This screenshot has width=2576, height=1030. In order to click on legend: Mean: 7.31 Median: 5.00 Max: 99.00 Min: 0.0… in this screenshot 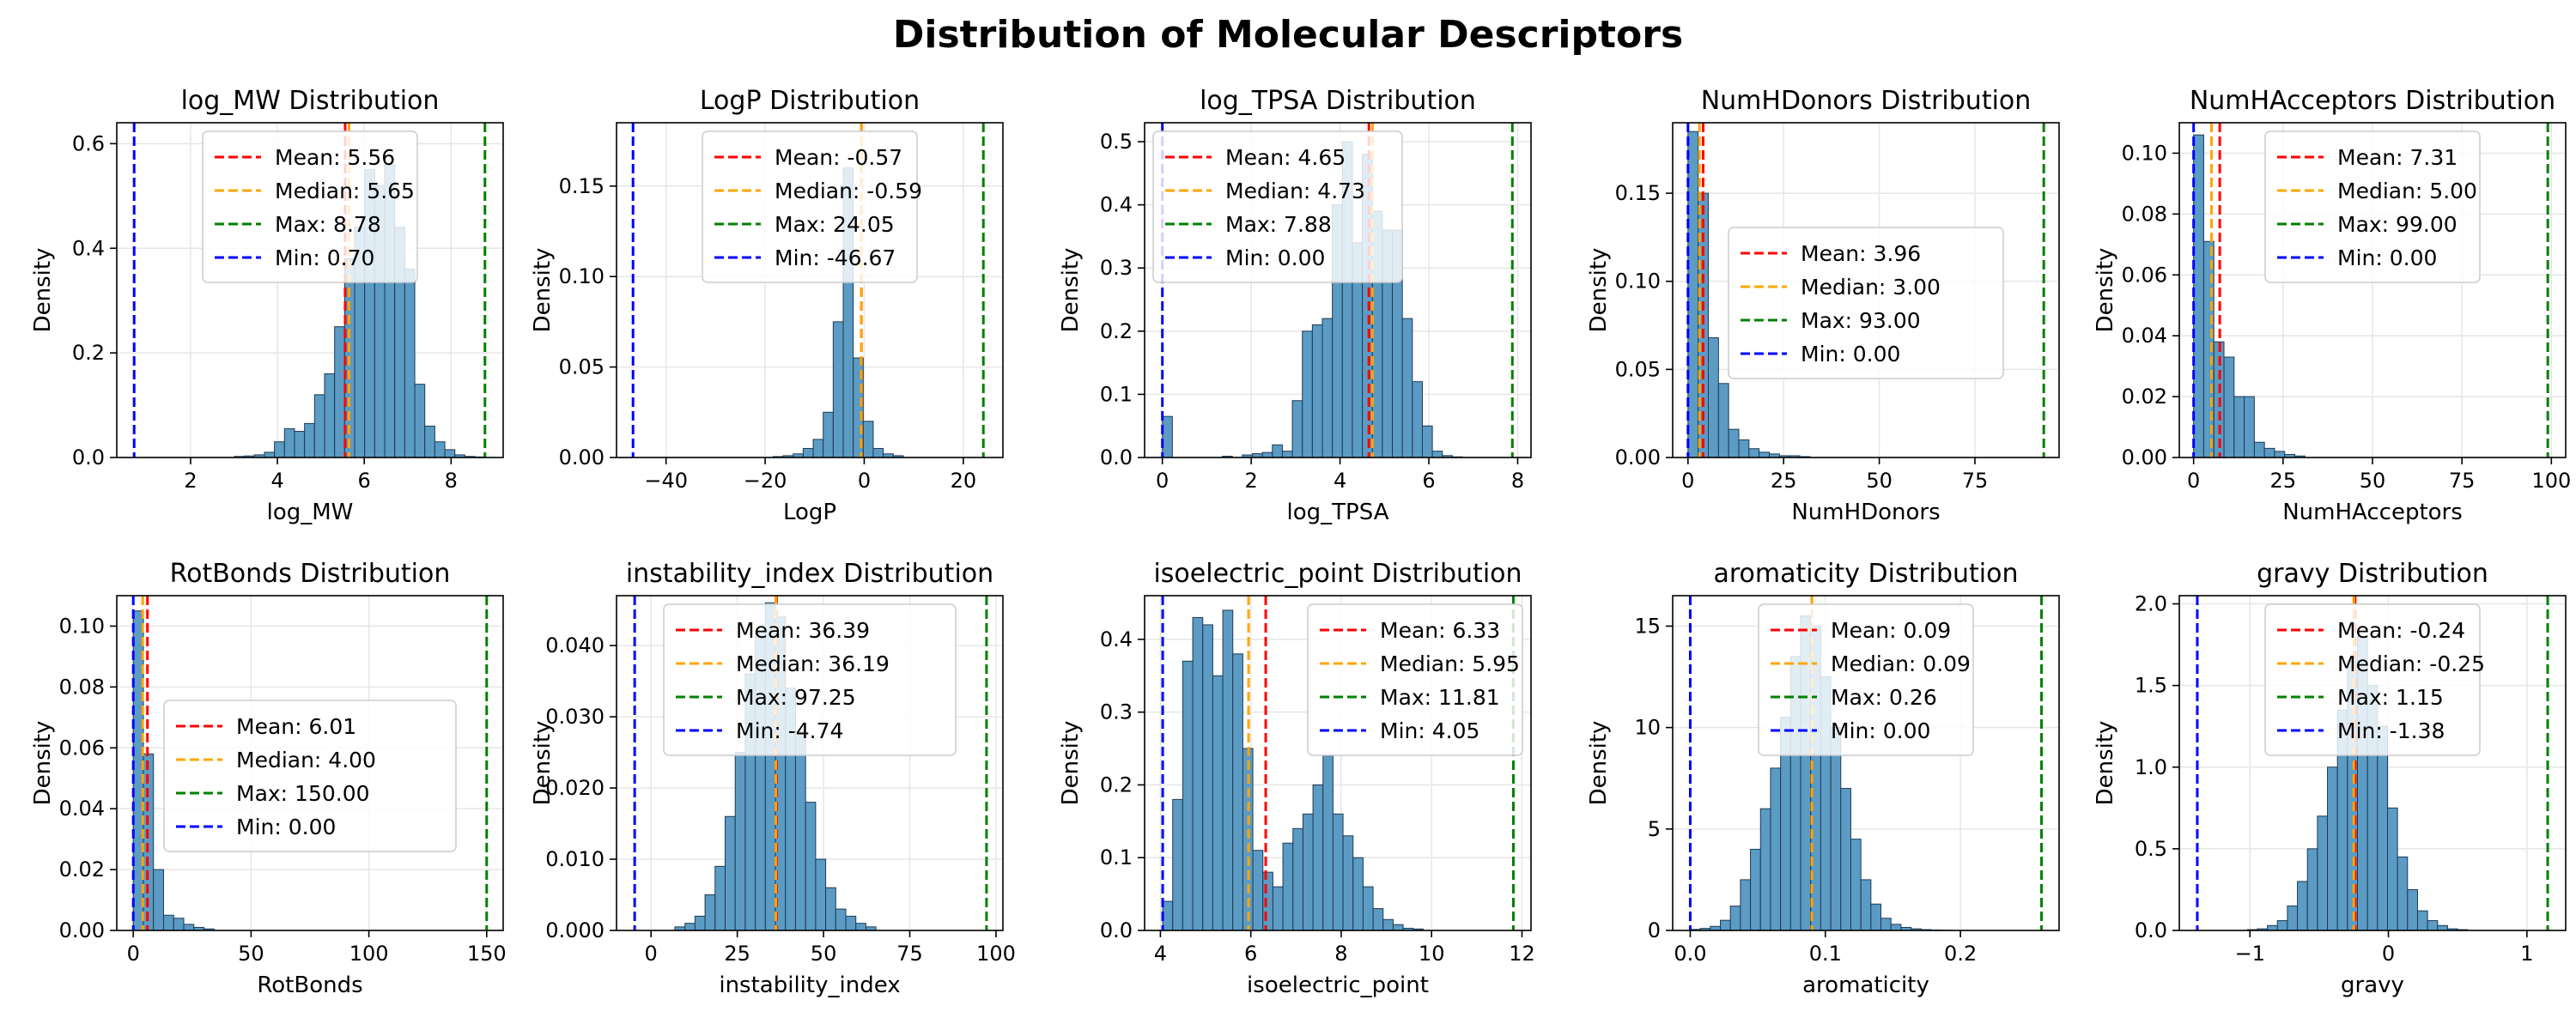, I will do `click(2372, 206)`.